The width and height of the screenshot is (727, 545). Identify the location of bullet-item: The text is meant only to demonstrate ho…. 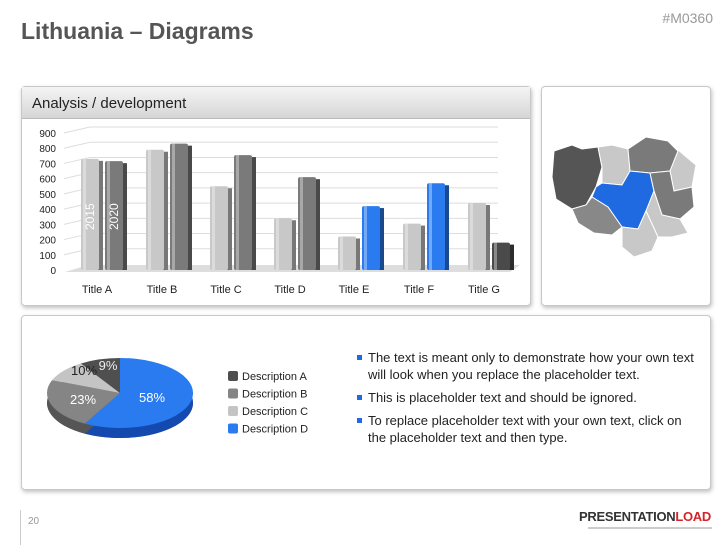
(527, 366).